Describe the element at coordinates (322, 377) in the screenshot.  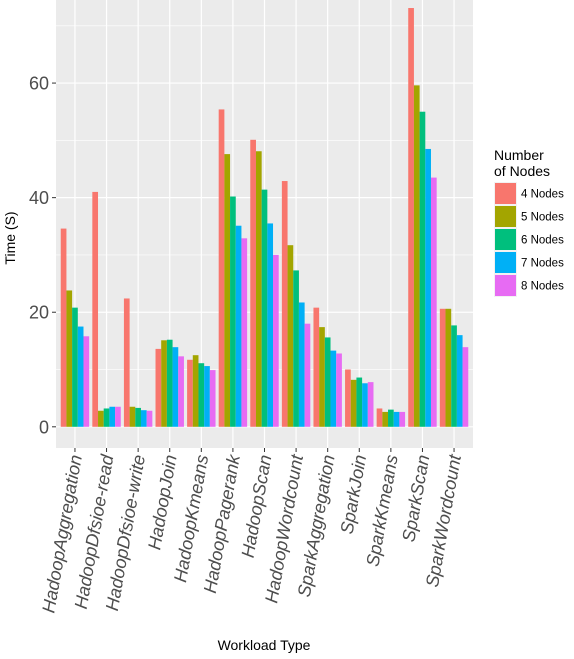
I see `bar: SparkAggregation · 5 Nodes: 17.4` at that location.